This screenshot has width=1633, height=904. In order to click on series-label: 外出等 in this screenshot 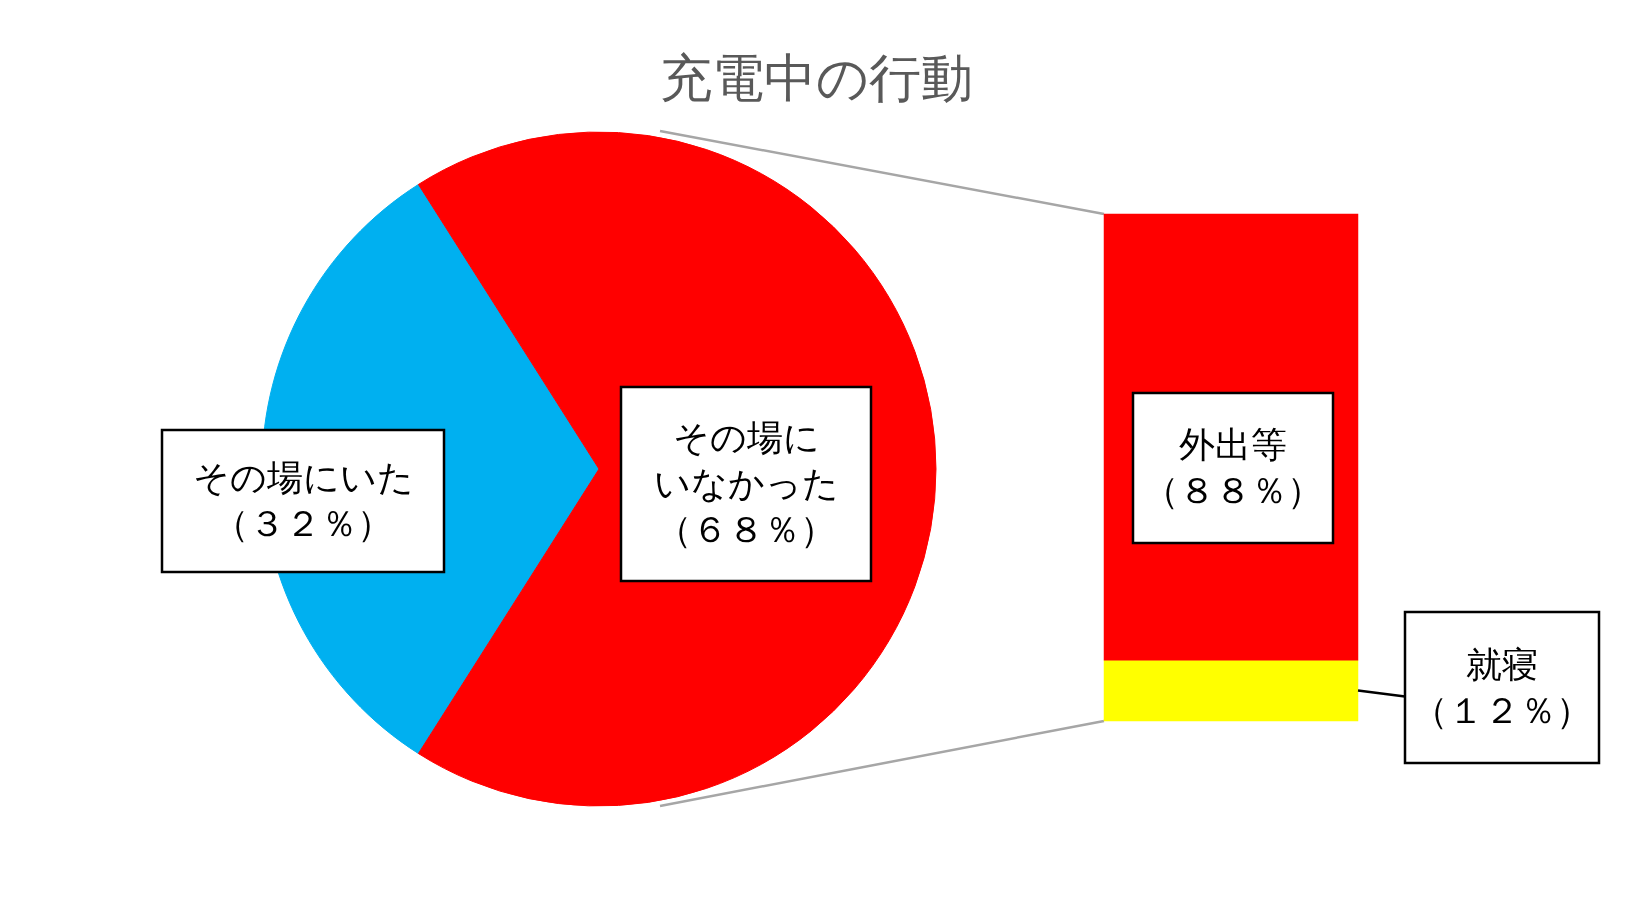, I will do `click(1233, 445)`.